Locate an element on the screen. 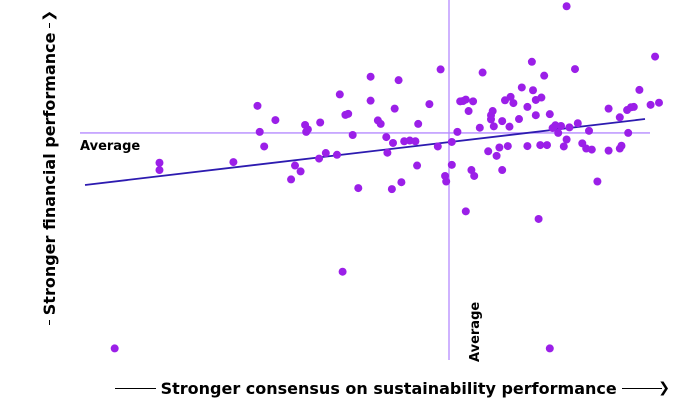 Image resolution: width=700 pixels, height=400 pixels. y-axis-label: Stronger financial performance is located at coordinates (49, 174).